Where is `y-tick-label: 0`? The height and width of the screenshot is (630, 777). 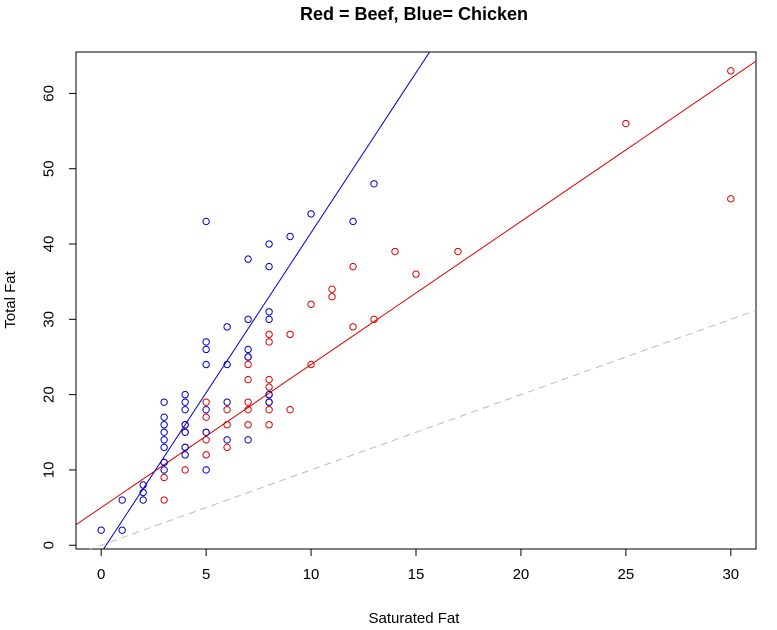 y-tick-label: 0 is located at coordinates (49, 545).